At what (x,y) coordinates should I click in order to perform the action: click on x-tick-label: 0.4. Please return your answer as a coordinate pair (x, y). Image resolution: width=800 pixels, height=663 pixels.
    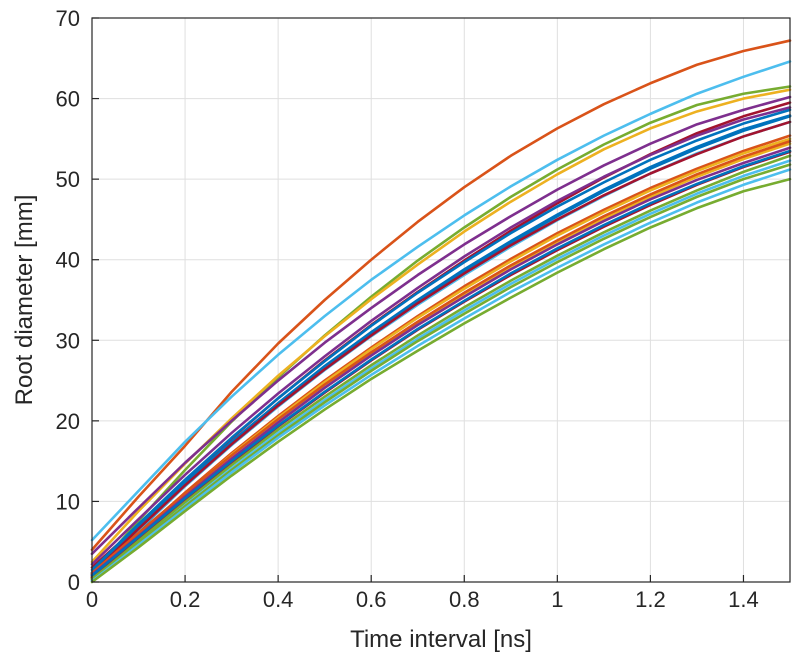
    Looking at the image, I should click on (278, 599).